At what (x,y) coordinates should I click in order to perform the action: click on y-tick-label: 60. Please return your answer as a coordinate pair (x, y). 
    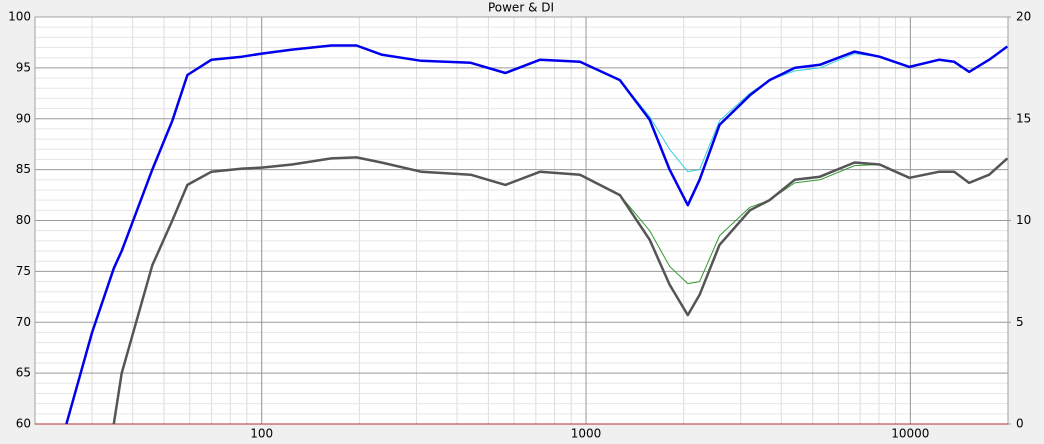
    Looking at the image, I should click on (23, 424).